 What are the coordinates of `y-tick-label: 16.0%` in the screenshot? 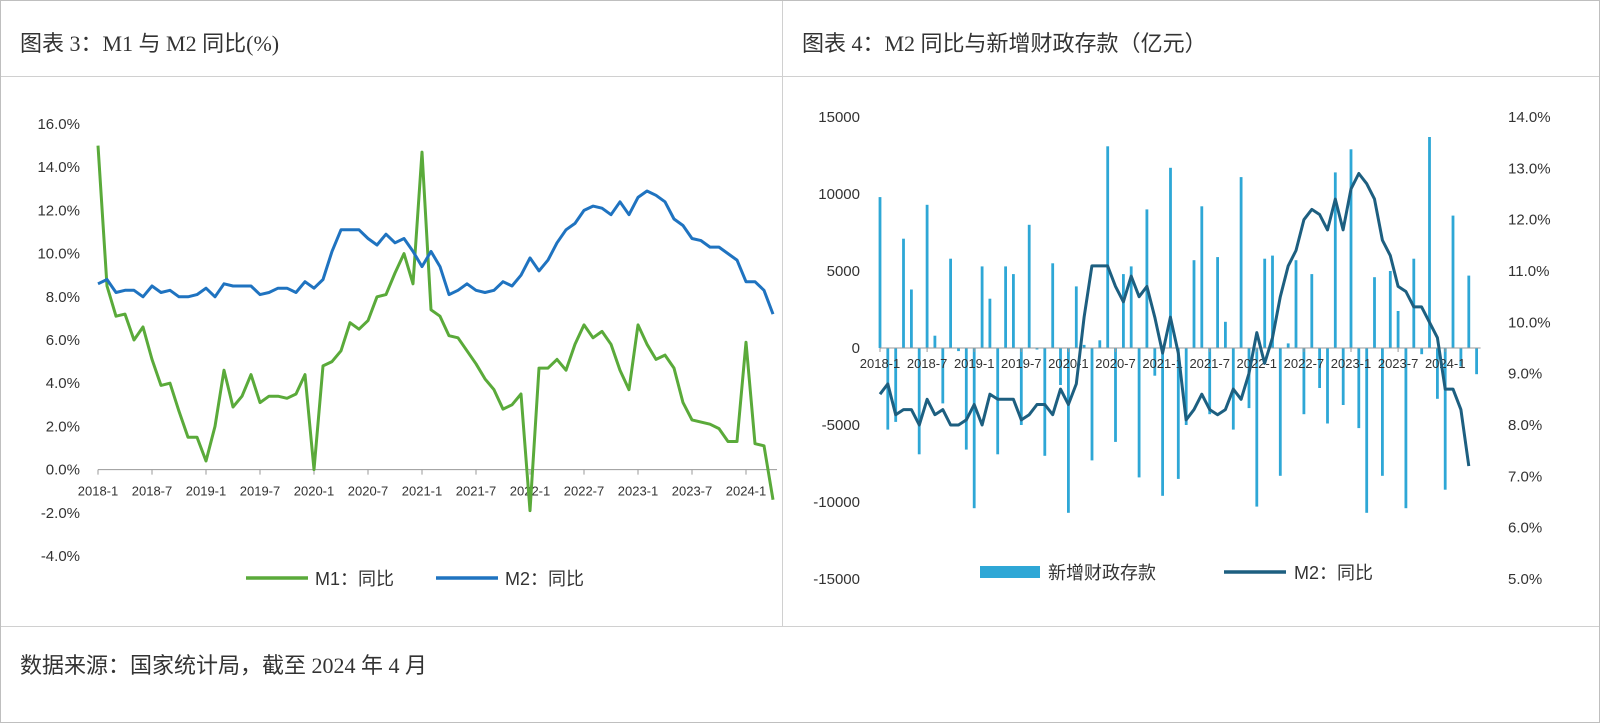 It's located at (58, 124).